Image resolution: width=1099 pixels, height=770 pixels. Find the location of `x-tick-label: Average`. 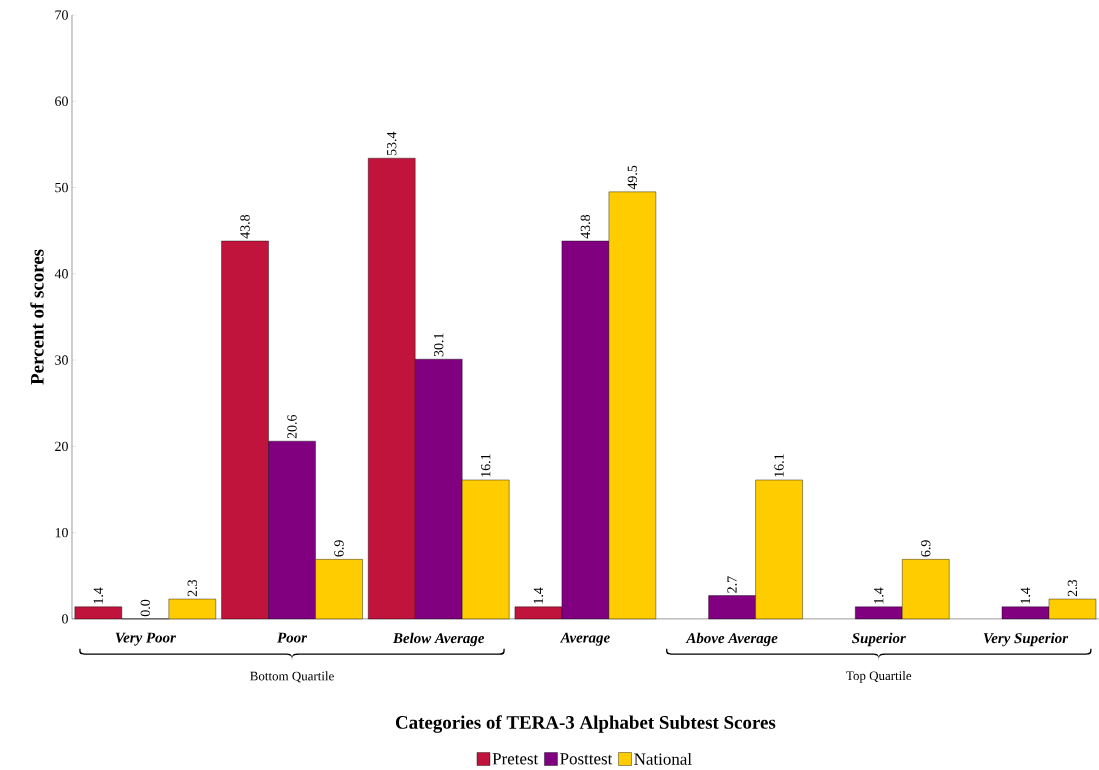

x-tick-label: Average is located at coordinates (584, 639).